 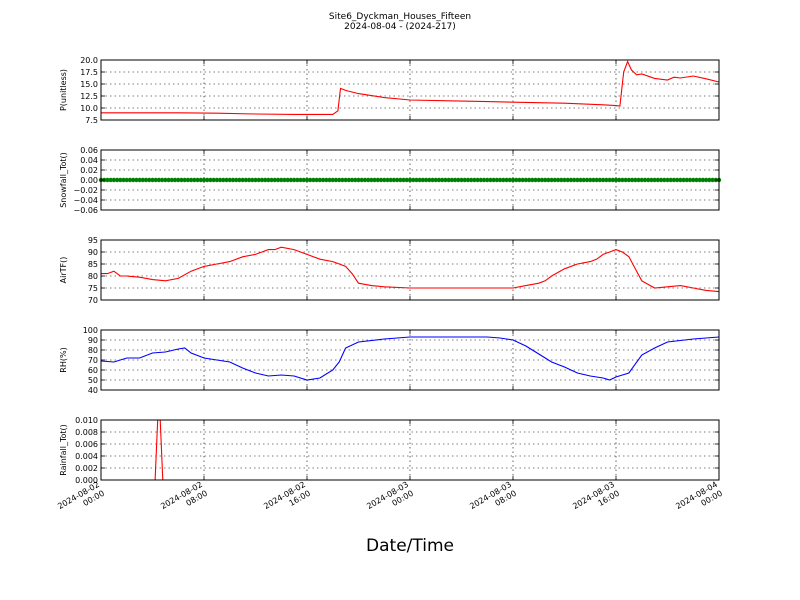 I want to click on y-tick-label: 95, so click(x=93, y=240).